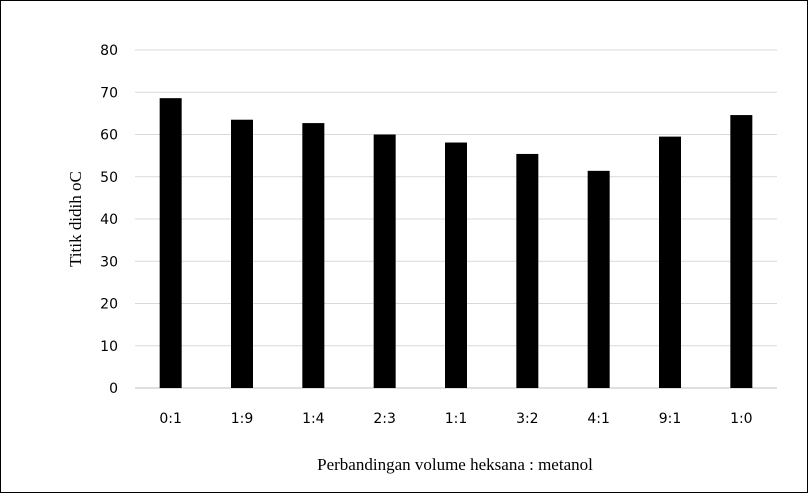 The height and width of the screenshot is (494, 808). Describe the element at coordinates (109, 305) in the screenshot. I see `y-tick-label: 20` at that location.